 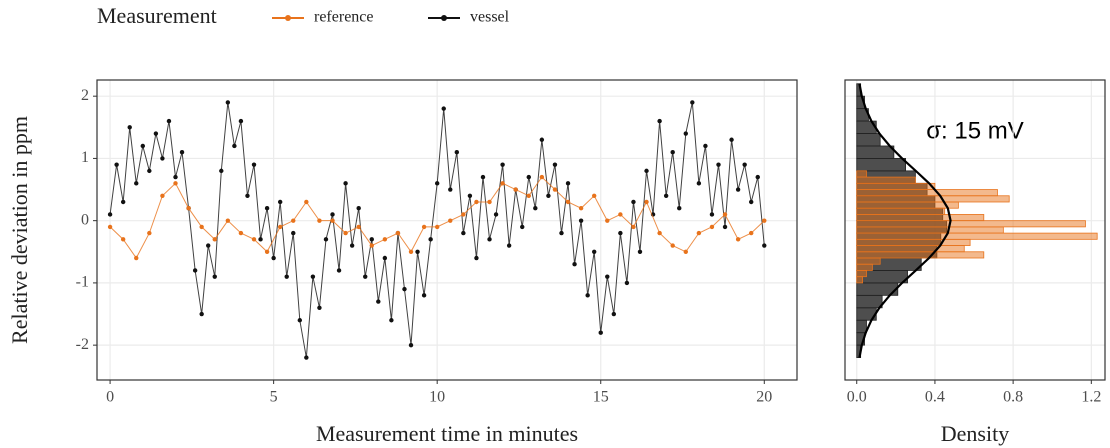 What do you see at coordinates (82, 282) in the screenshot?
I see `y-tick-label: -1` at bounding box center [82, 282].